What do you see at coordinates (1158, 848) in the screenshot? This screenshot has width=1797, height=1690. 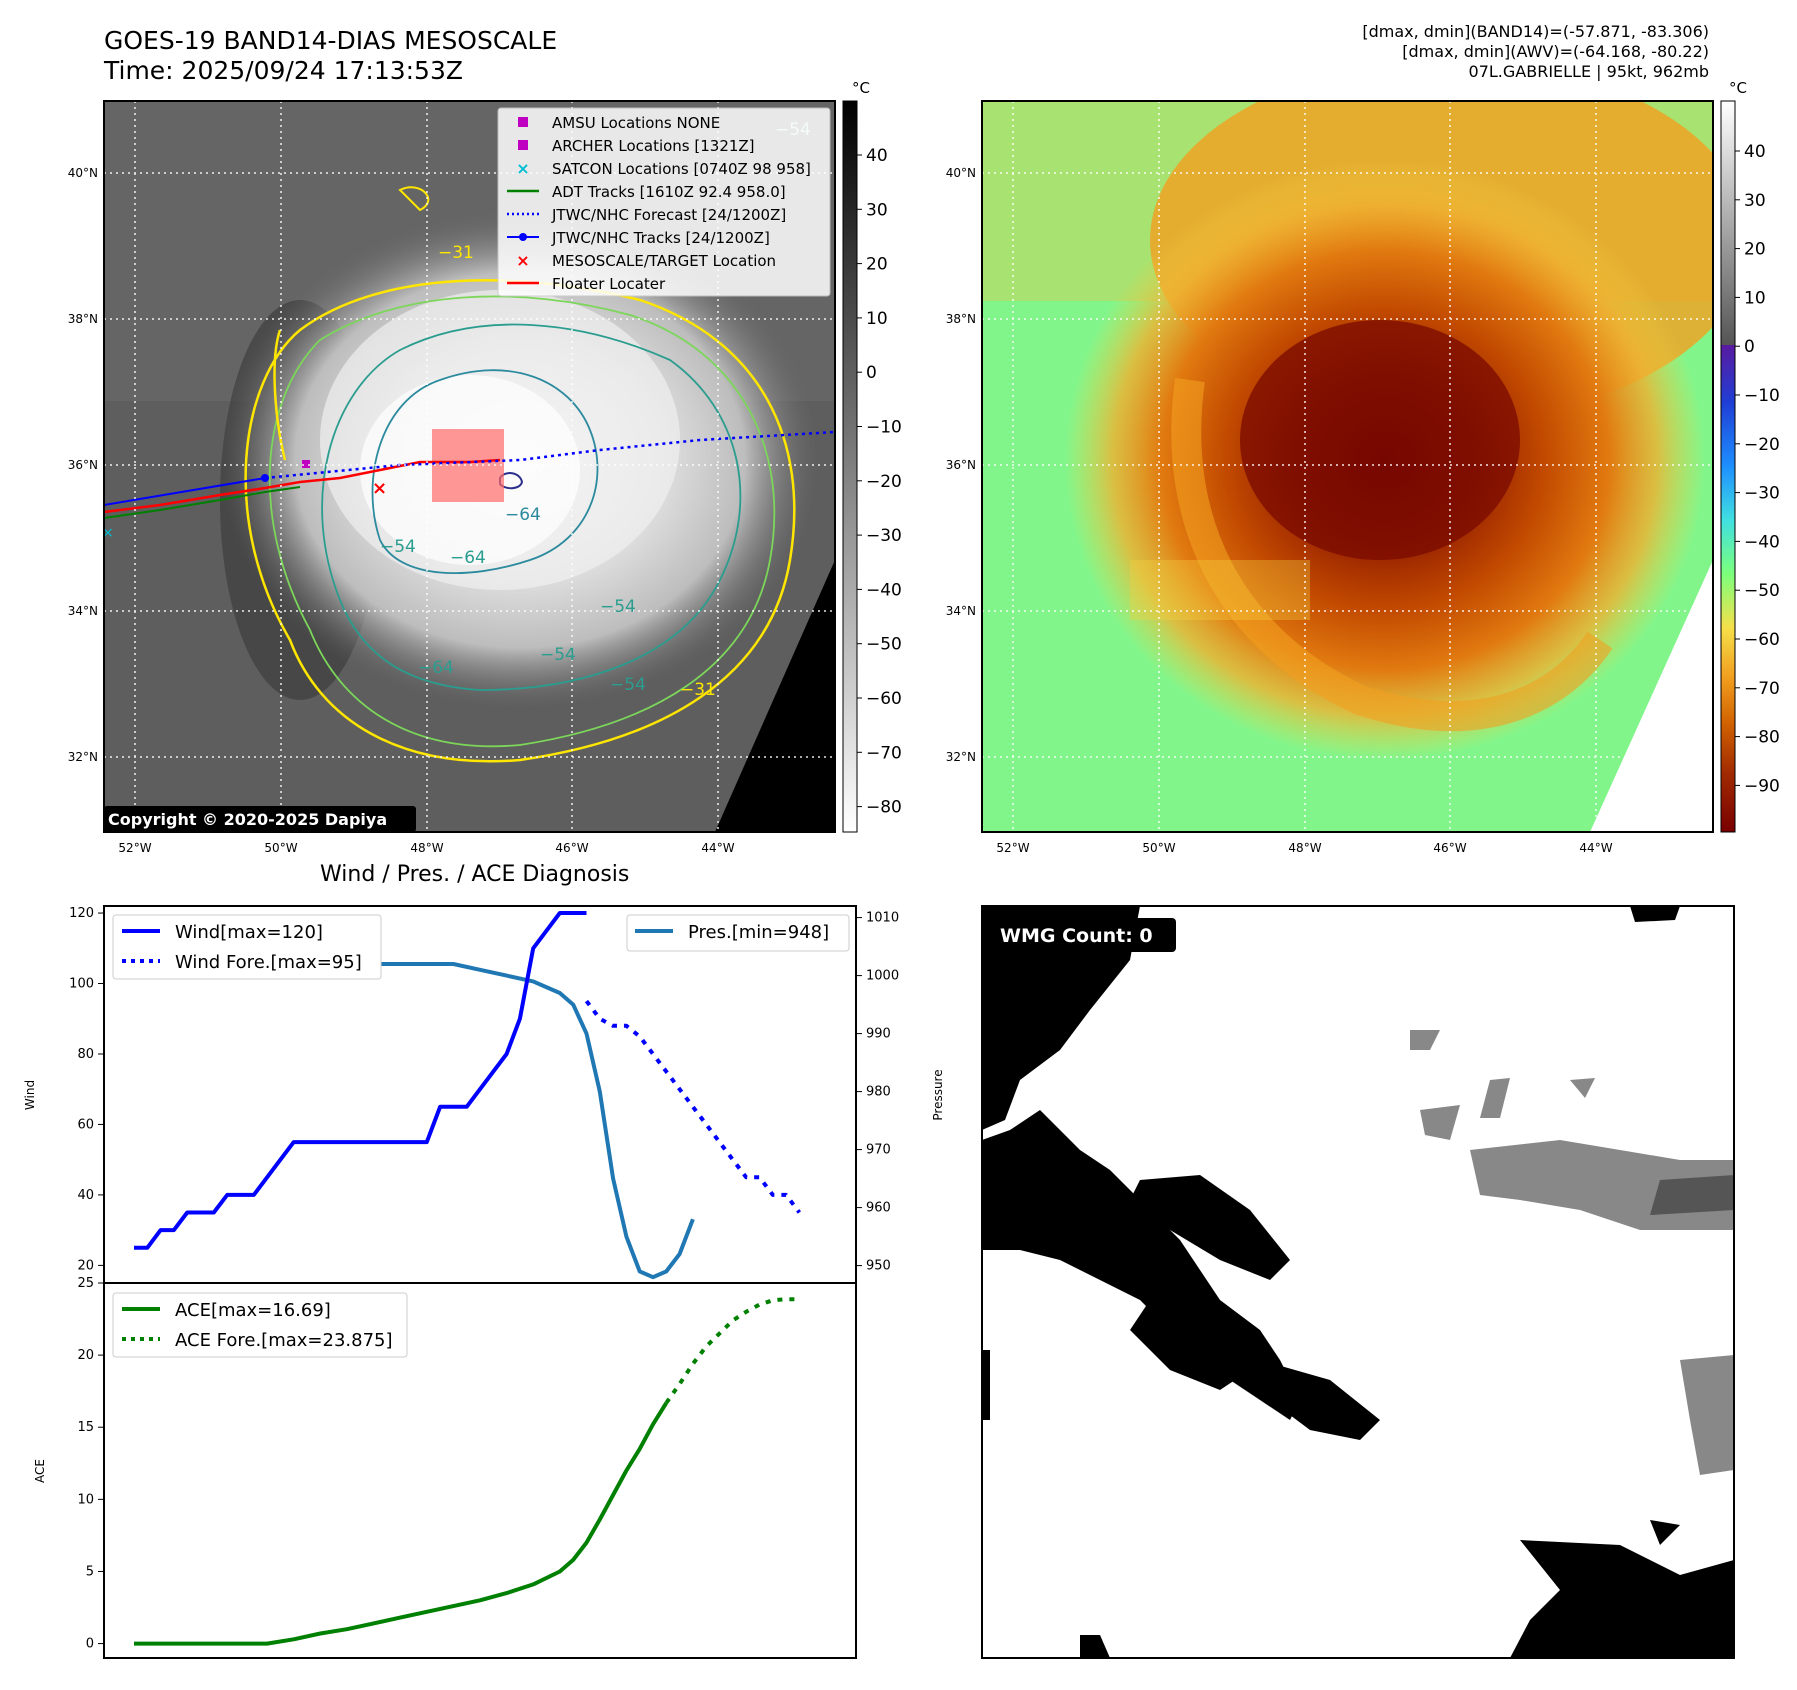 I see `lon-tick-label: 50°W` at bounding box center [1158, 848].